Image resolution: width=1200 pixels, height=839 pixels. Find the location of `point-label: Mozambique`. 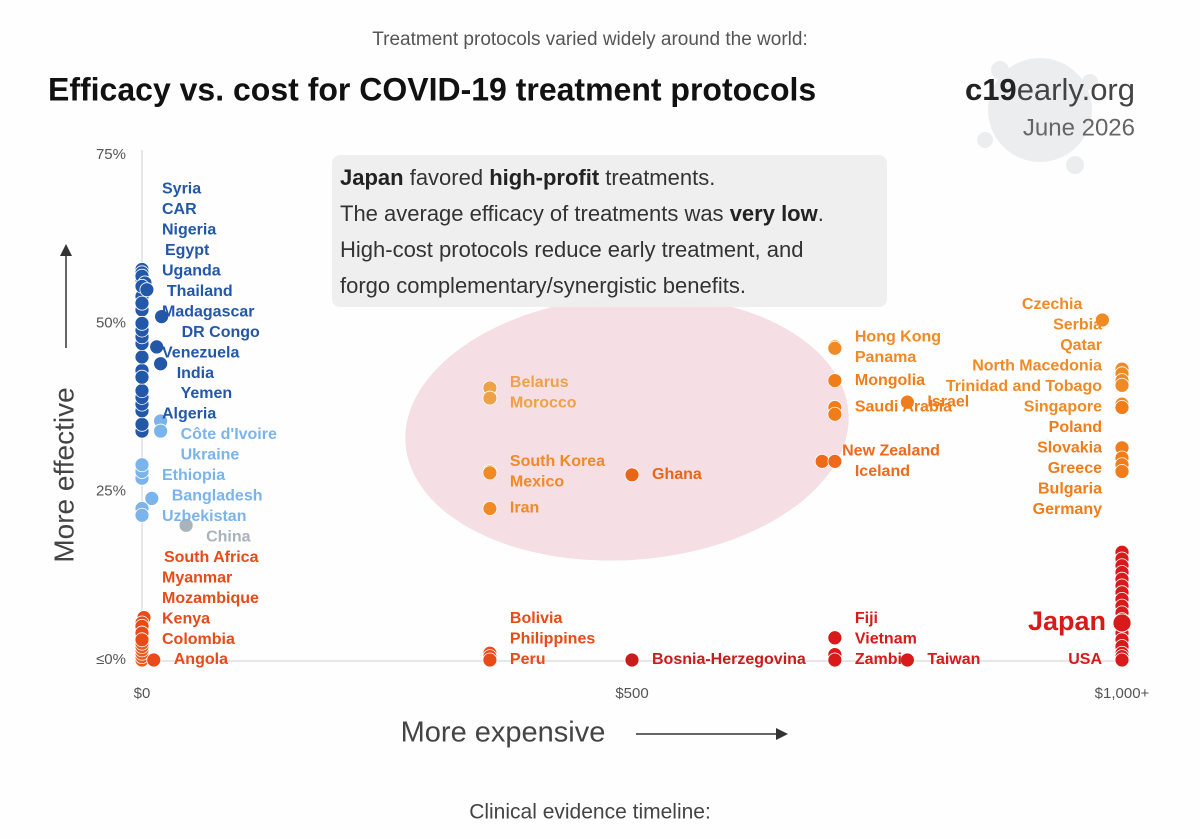

point-label: Mozambique is located at coordinates (210, 598).